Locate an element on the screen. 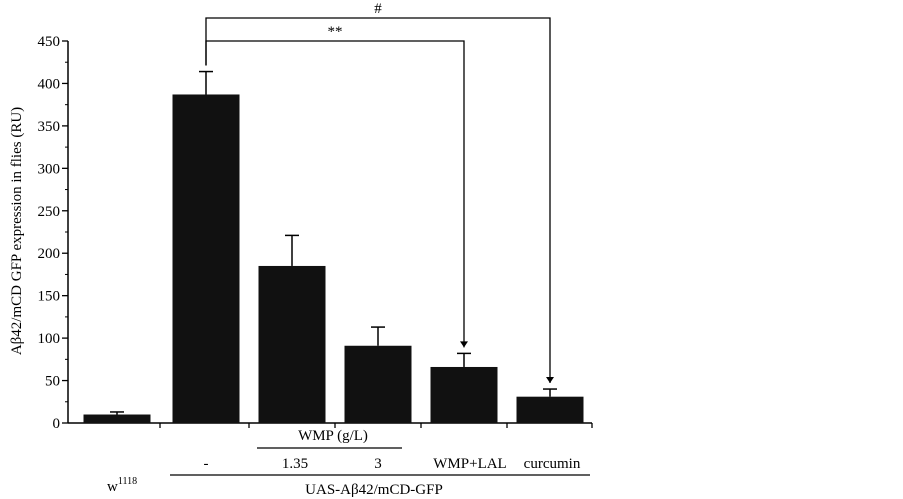 This screenshot has height=499, width=903. x-label-curcumin: curcumin is located at coordinates (552, 464).